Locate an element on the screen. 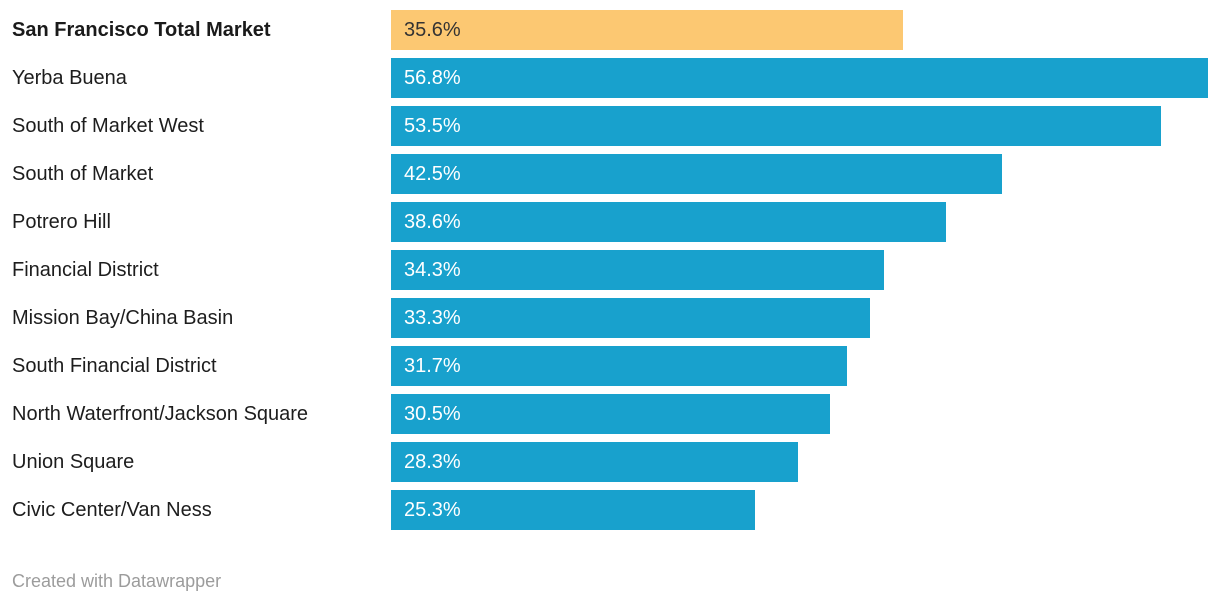  bar: 28.3% is located at coordinates (594, 462).